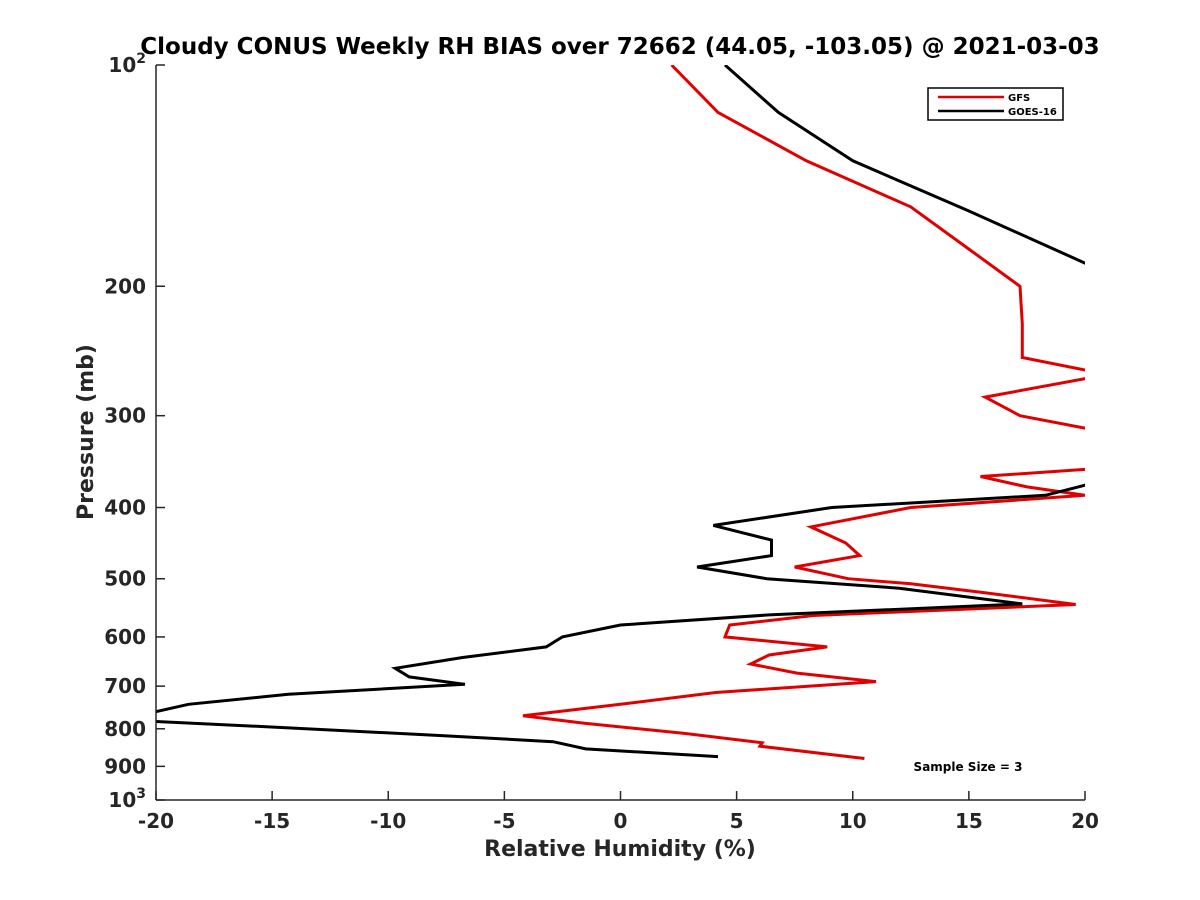  I want to click on x-tick-label: 20, so click(1085, 821).